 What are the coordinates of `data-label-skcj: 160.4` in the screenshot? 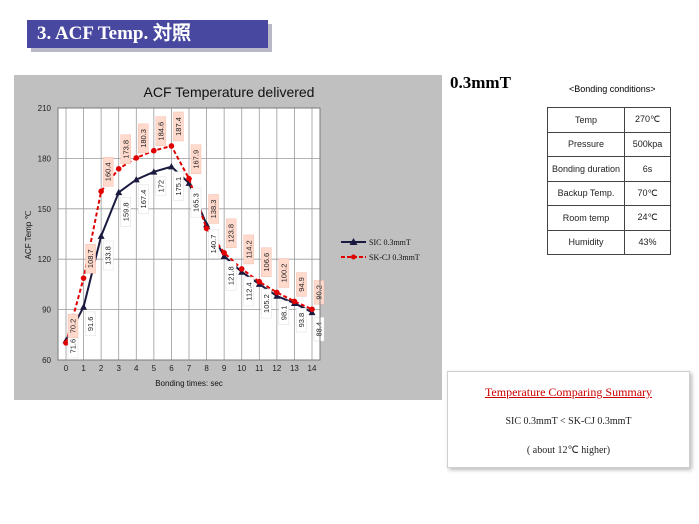 It's located at (108, 171).